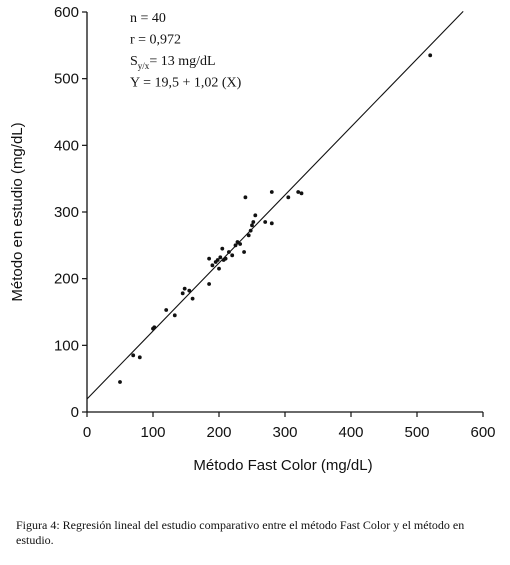 The image size is (510, 565). I want to click on annotation-text: n = 40, so click(148, 18).